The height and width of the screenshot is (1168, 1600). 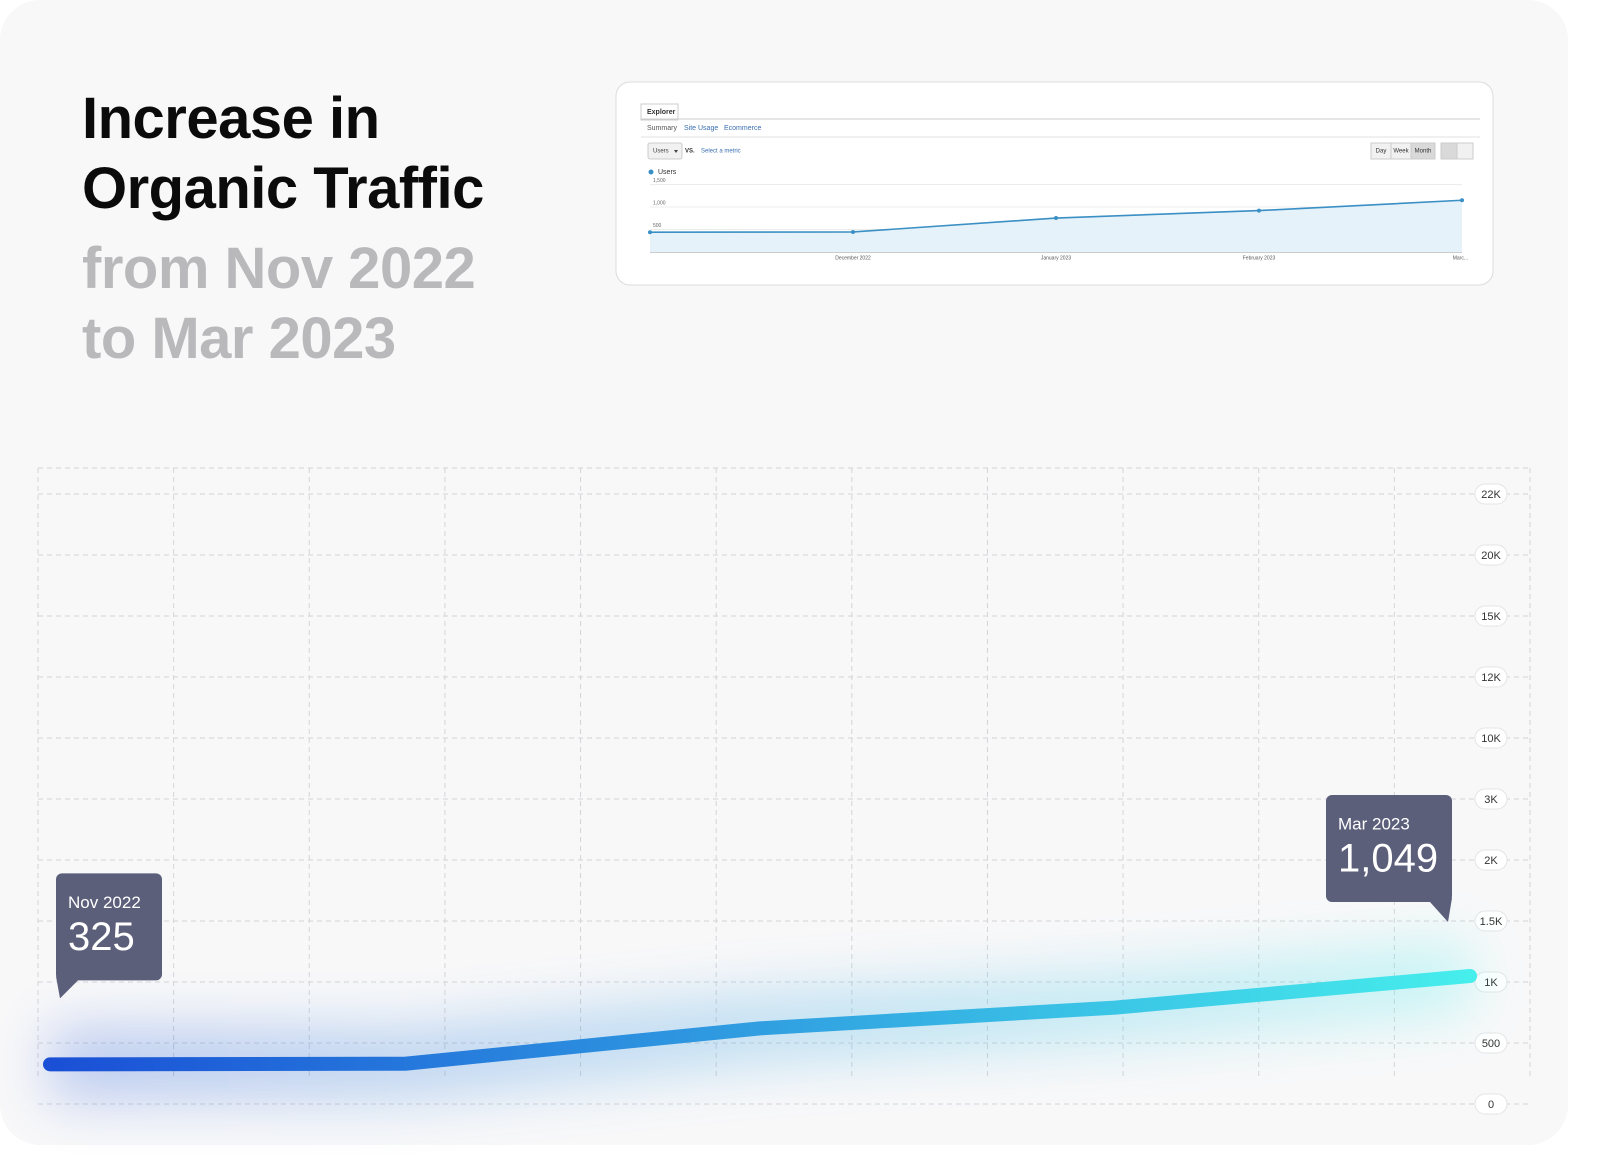 I want to click on subtitle: from Nov 2022 to Mar 2023, so click(x=279, y=303).